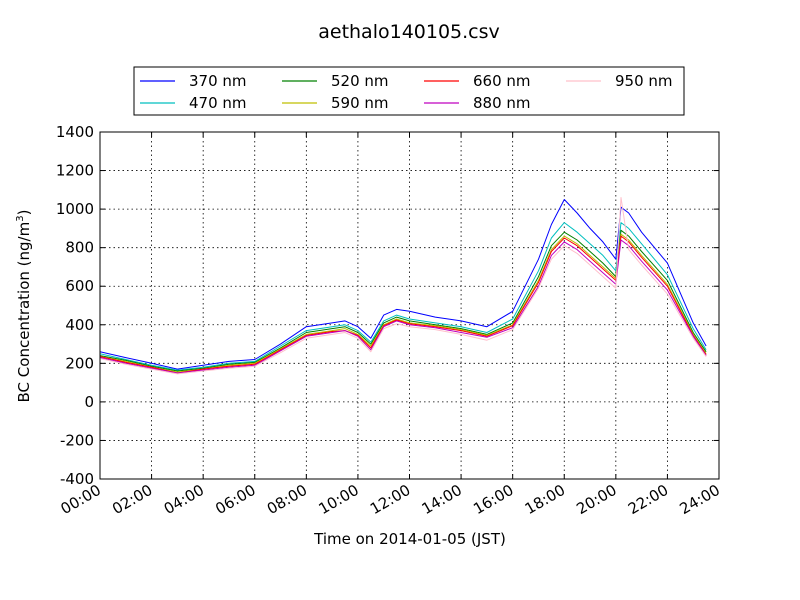  What do you see at coordinates (235, 499) in the screenshot?
I see `x-tick-label: 06:00` at bounding box center [235, 499].